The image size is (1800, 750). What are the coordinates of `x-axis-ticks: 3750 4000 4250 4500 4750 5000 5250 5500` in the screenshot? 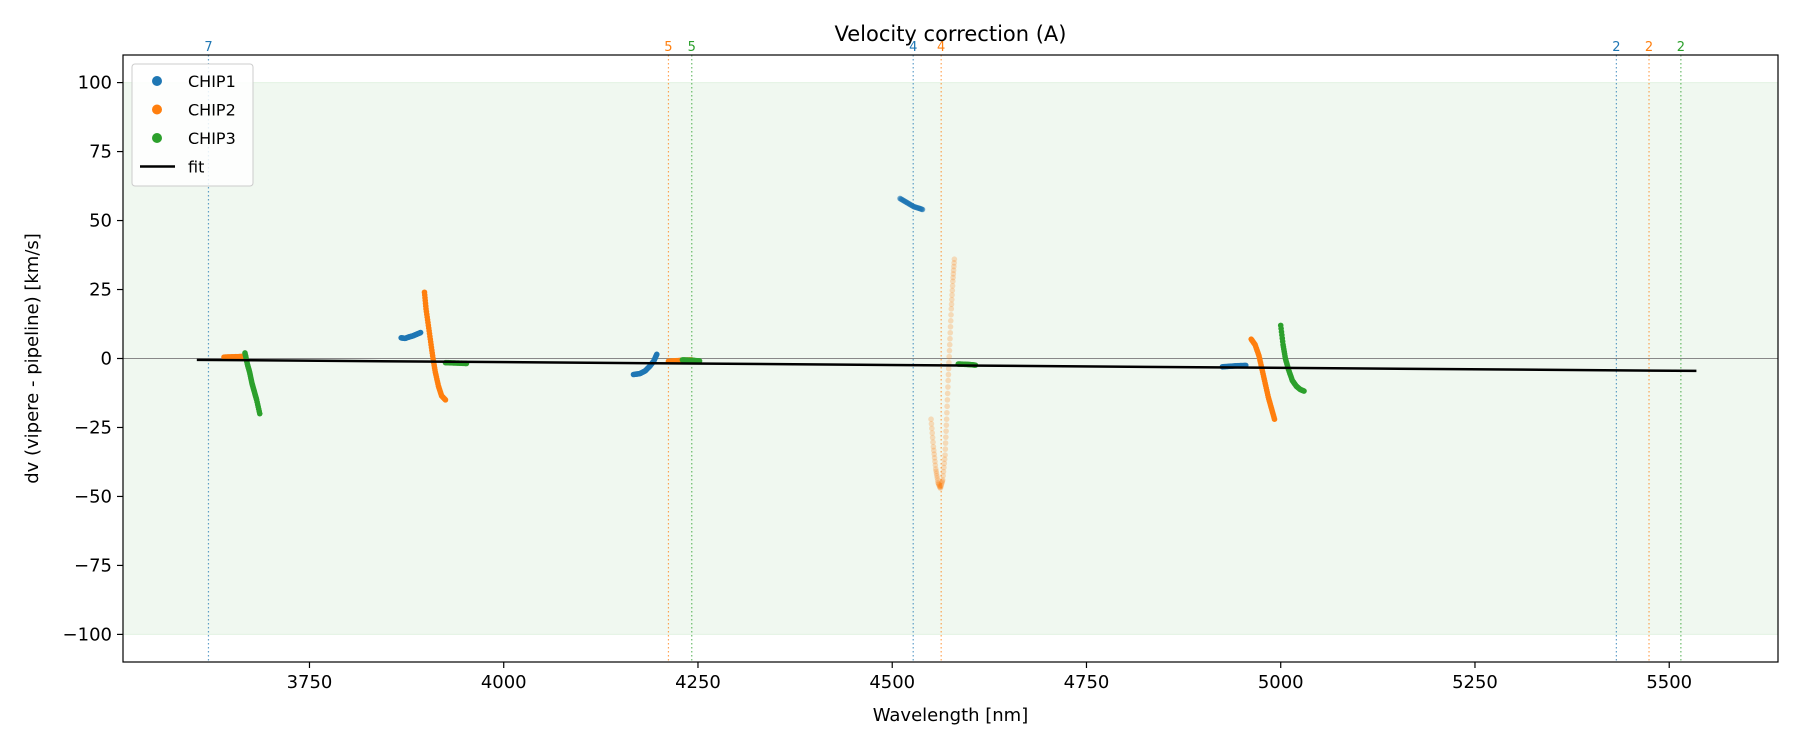 It's located at (989, 677).